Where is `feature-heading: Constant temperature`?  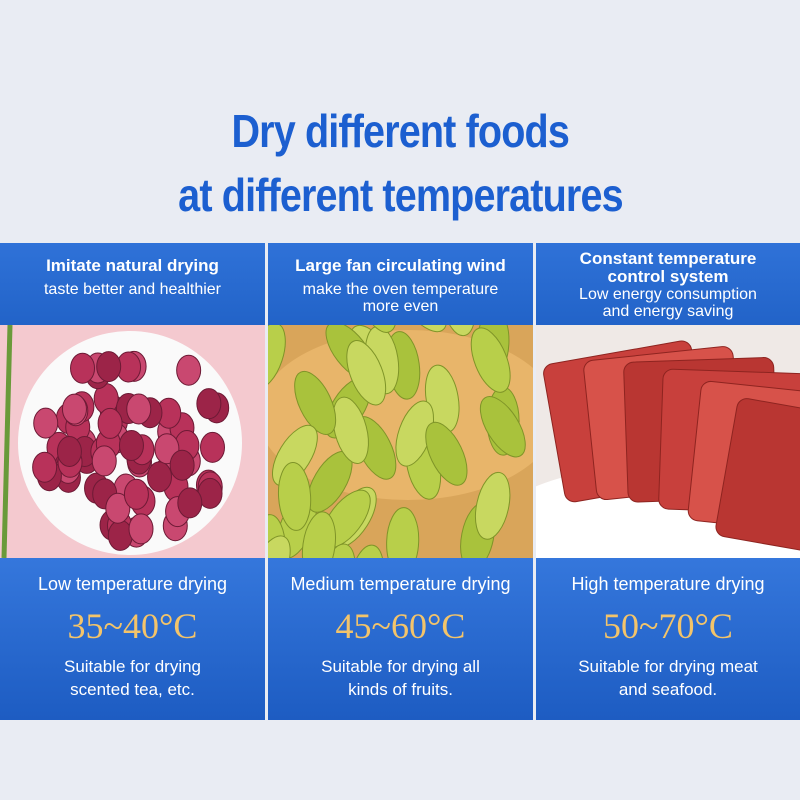
feature-heading: Constant temperature is located at coordinates (668, 258).